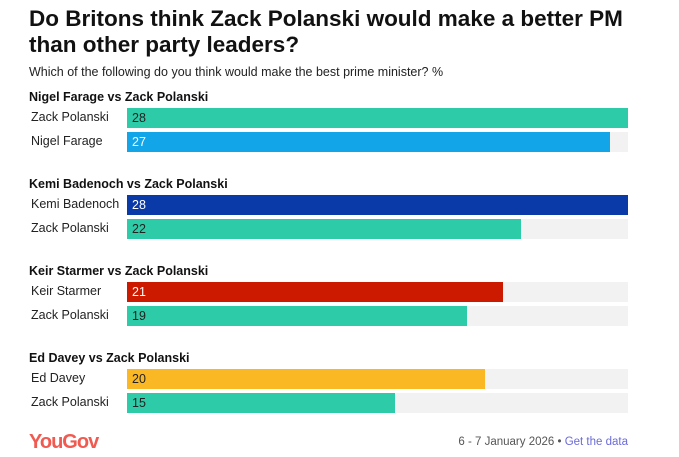 This screenshot has width=679, height=457. What do you see at coordinates (119, 271) in the screenshot?
I see `group-title: Keir Starmer vs Zack Polanski` at bounding box center [119, 271].